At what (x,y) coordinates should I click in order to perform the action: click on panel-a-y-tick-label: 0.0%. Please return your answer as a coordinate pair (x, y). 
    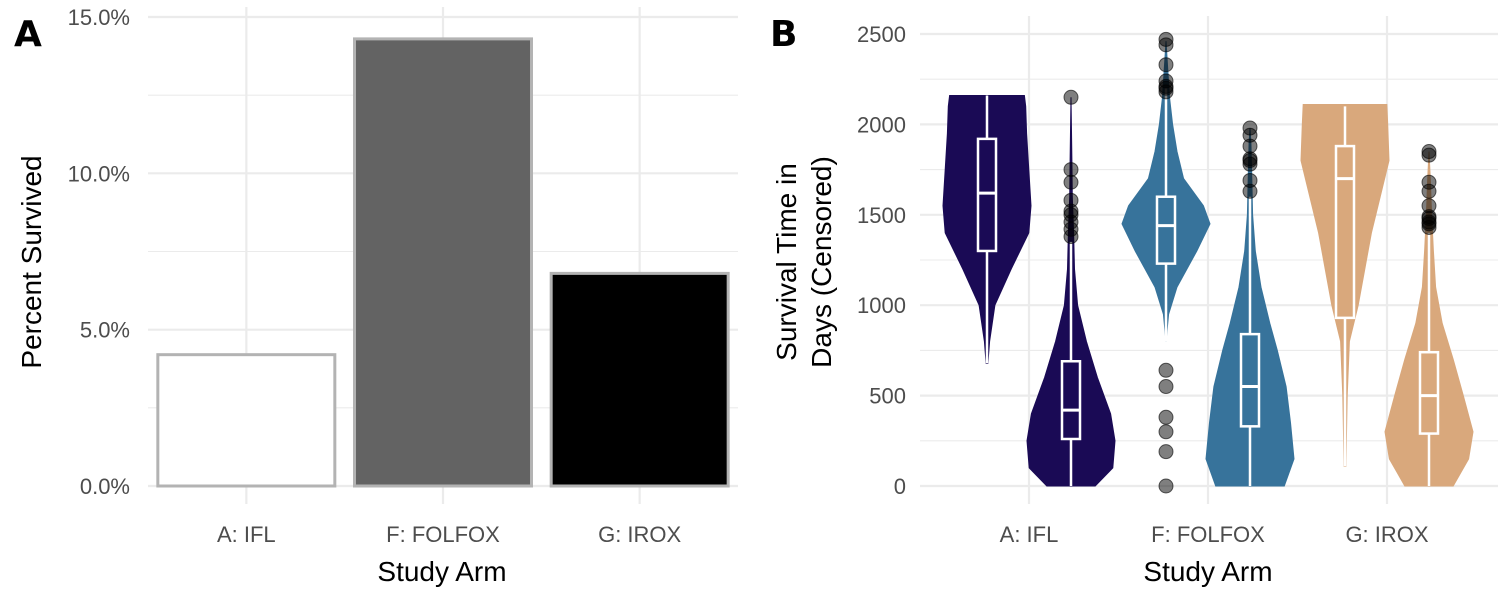
    Looking at the image, I should click on (105, 486).